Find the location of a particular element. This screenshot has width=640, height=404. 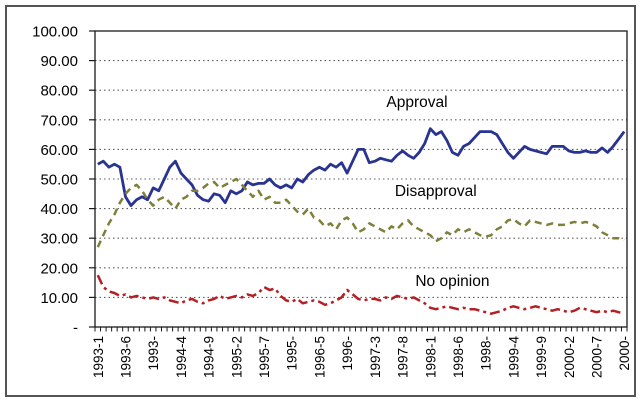

x-axis-label: 1999-9 is located at coordinates (541, 357).